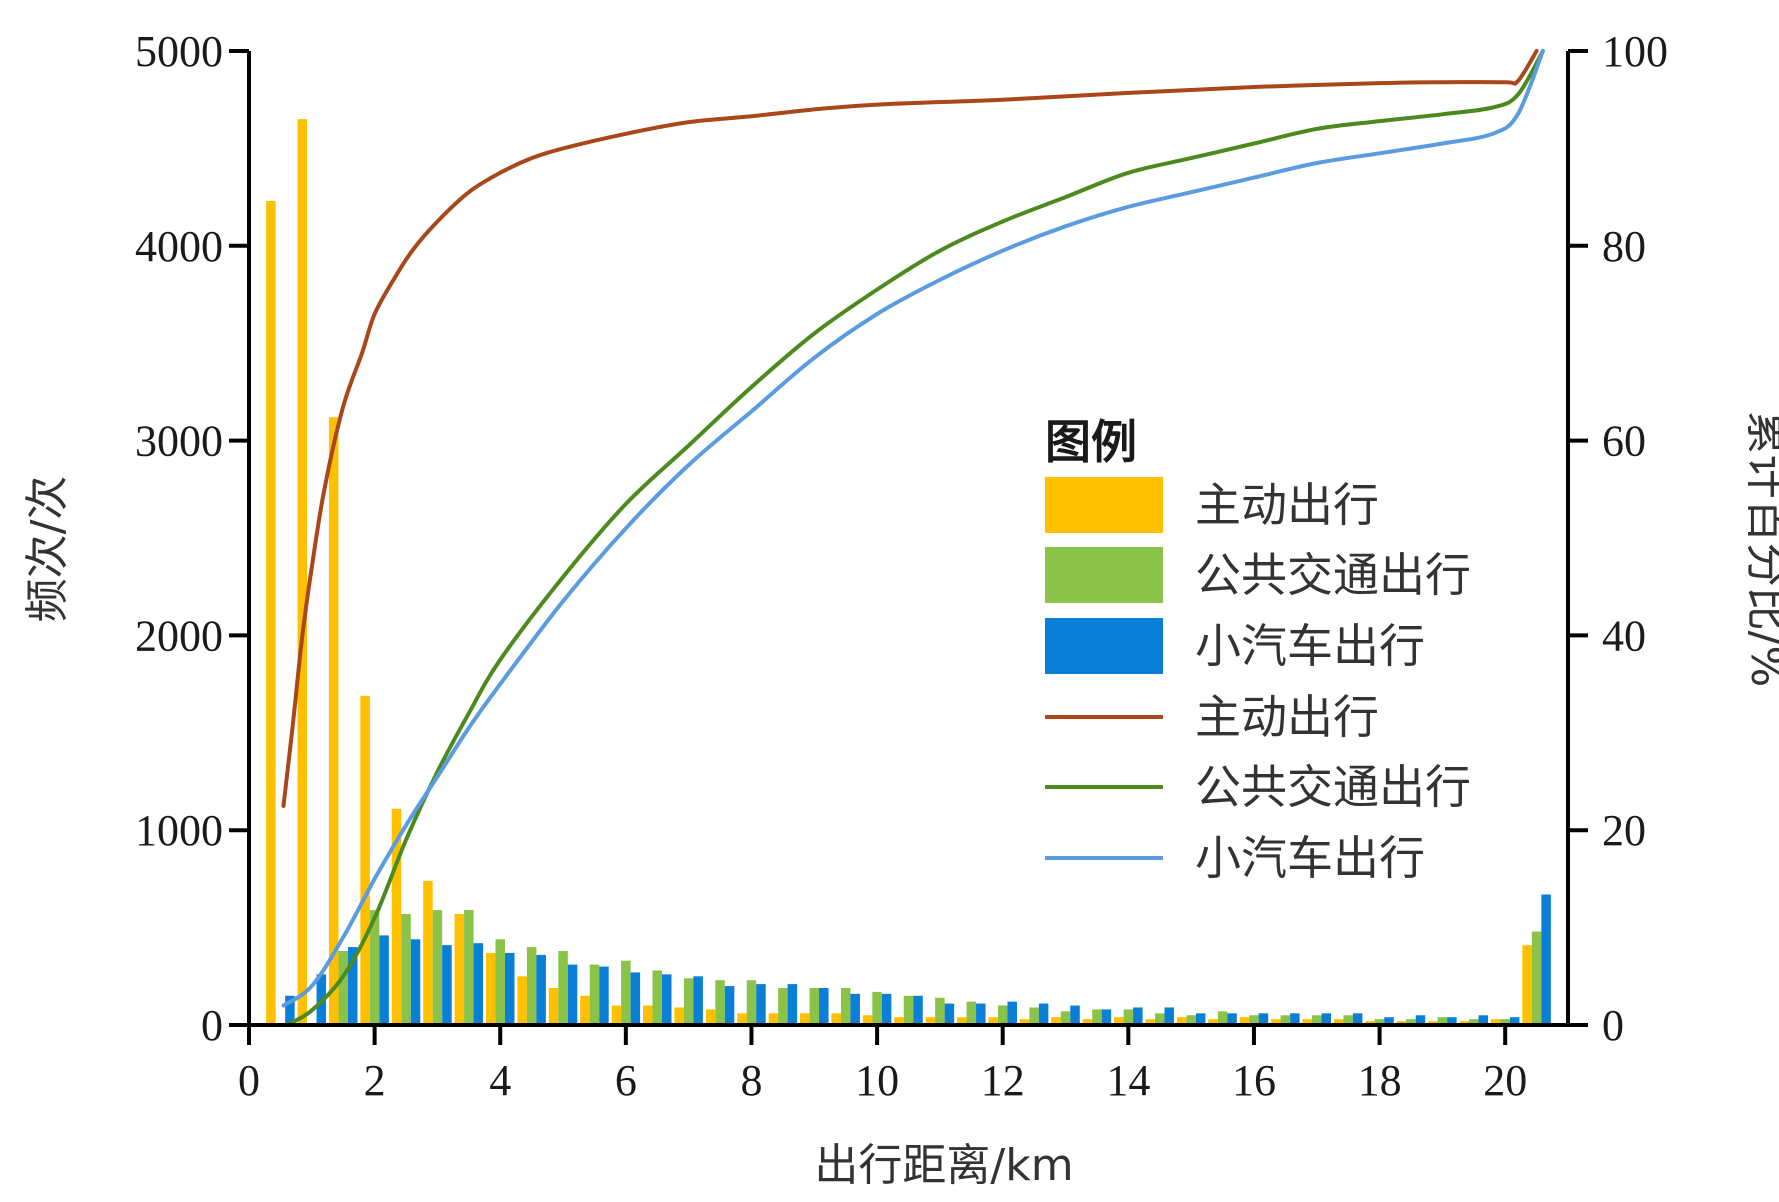  What do you see at coordinates (1091, 442) in the screenshot?
I see `legend-title: 图例` at bounding box center [1091, 442].